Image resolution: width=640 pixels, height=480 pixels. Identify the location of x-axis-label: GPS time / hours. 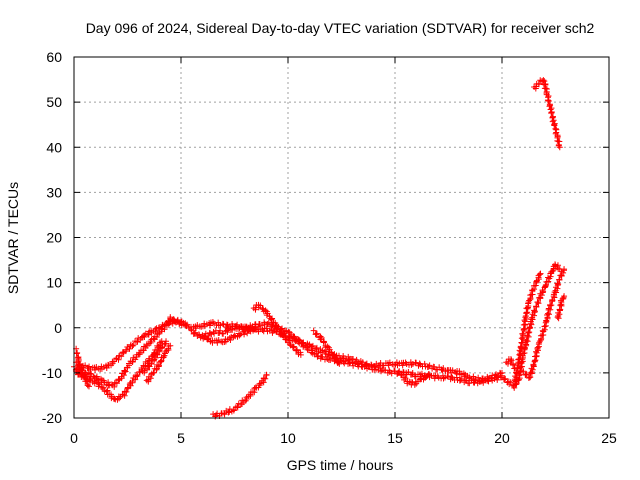
(340, 465).